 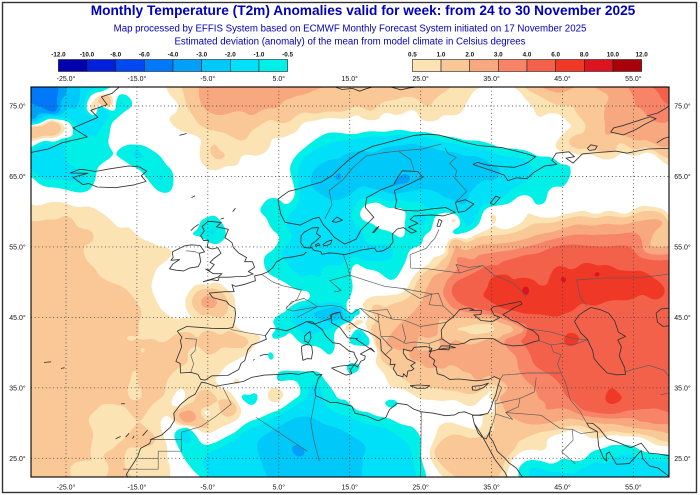 What do you see at coordinates (201, 55) in the screenshot?
I see `svg-text: -3.0` at bounding box center [201, 55].